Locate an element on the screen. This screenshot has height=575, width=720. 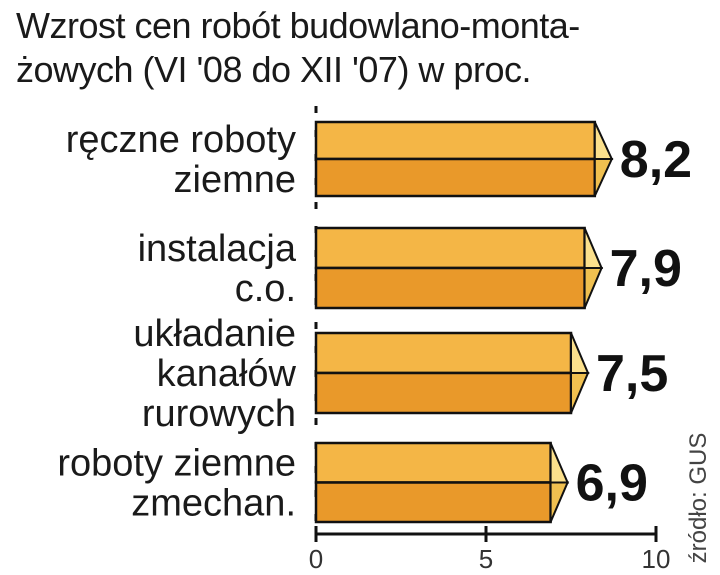
category-label-1-line-0: instalacja is located at coordinates (217, 249).